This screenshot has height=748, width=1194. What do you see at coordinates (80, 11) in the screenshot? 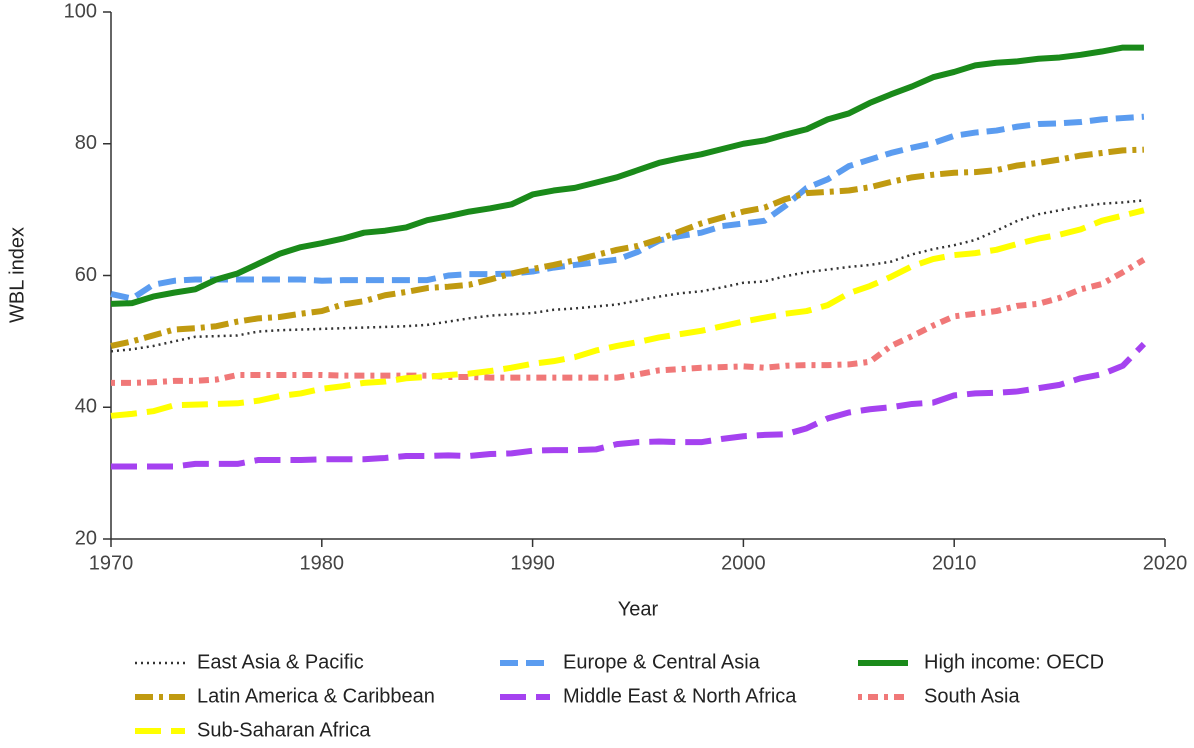
I see `y-tick-label: 100` at bounding box center [80, 11].